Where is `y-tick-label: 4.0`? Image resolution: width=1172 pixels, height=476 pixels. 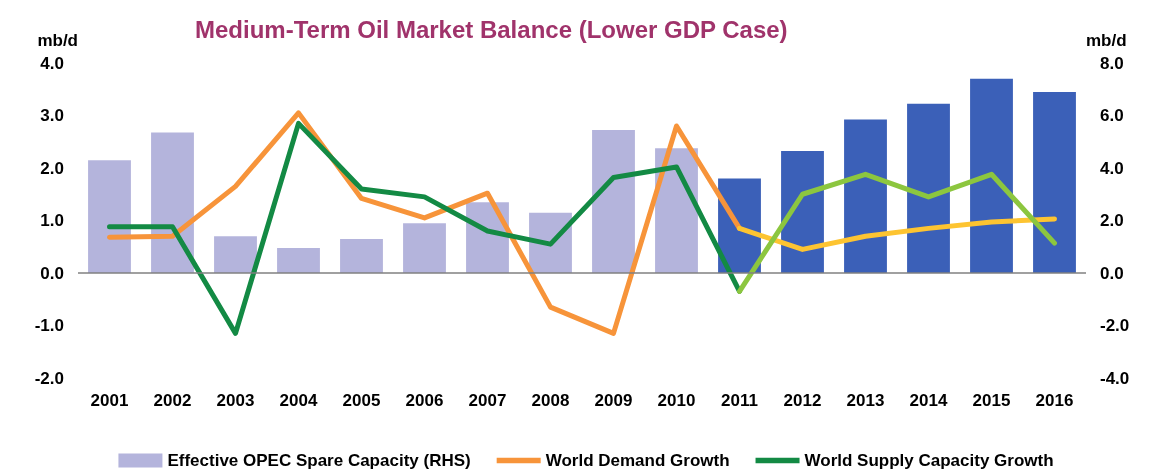 y-tick-label: 4.0 is located at coordinates (52, 63).